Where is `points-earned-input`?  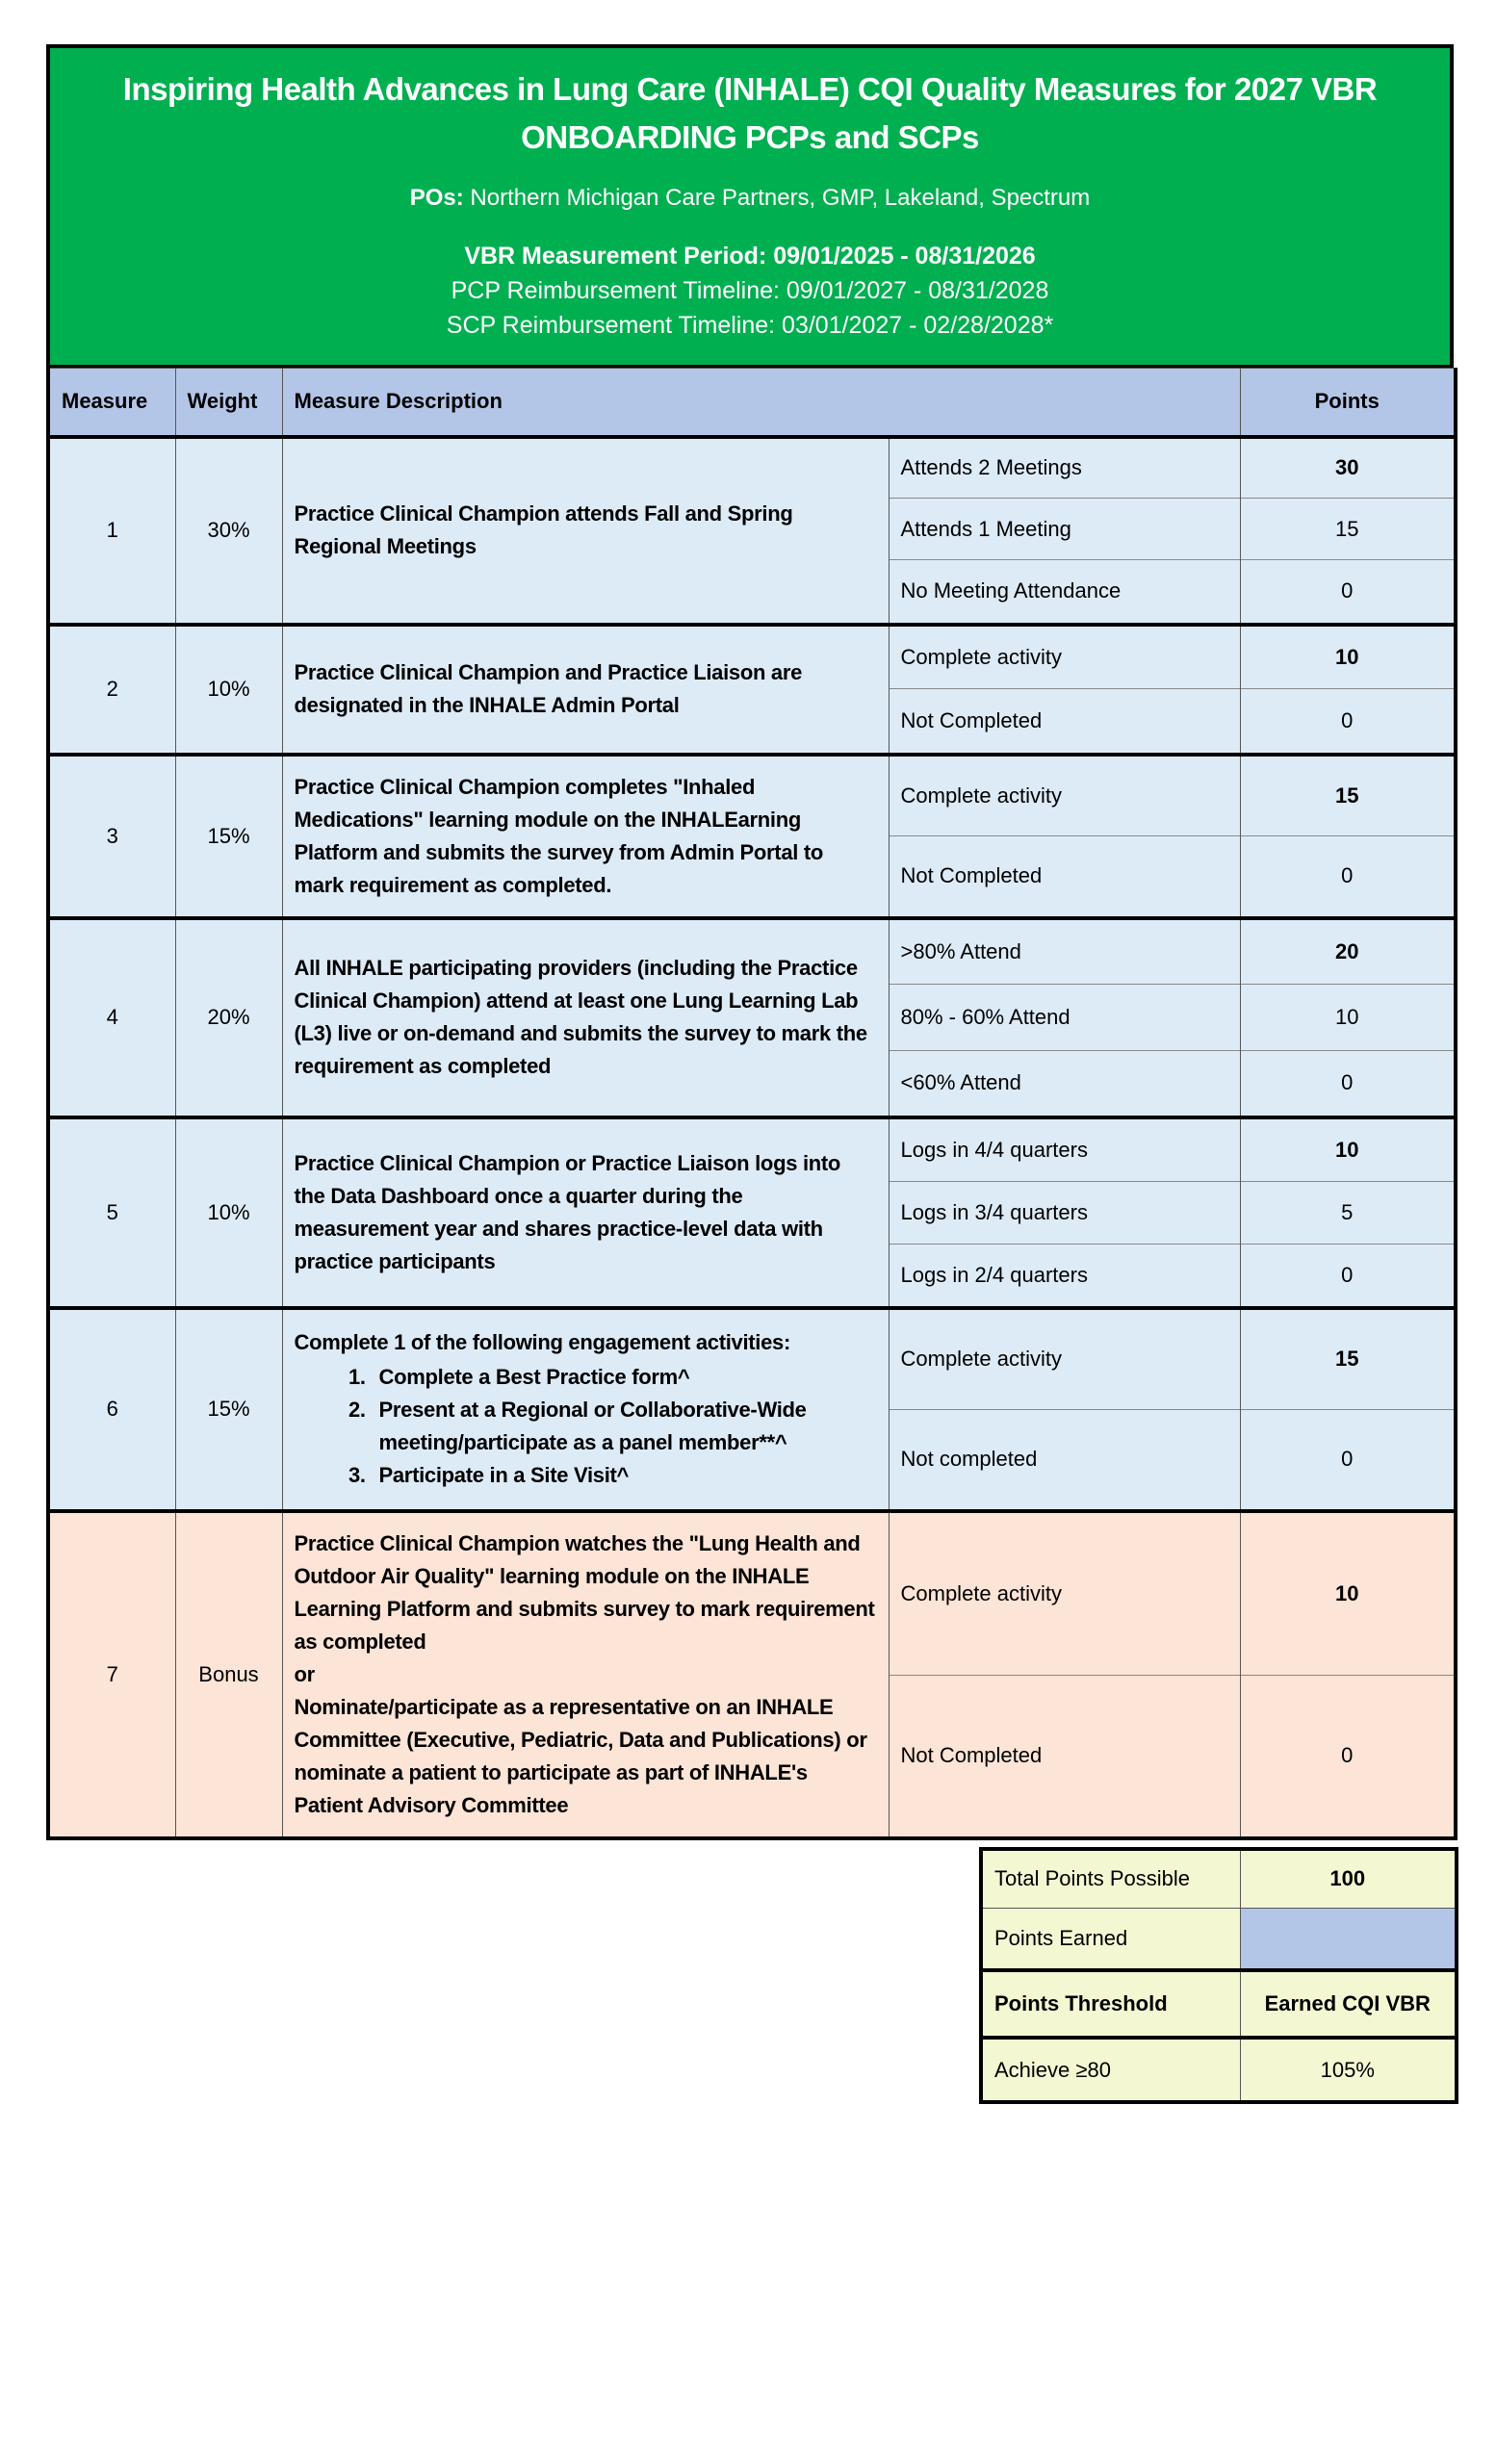
points-earned-input is located at coordinates (1348, 1939).